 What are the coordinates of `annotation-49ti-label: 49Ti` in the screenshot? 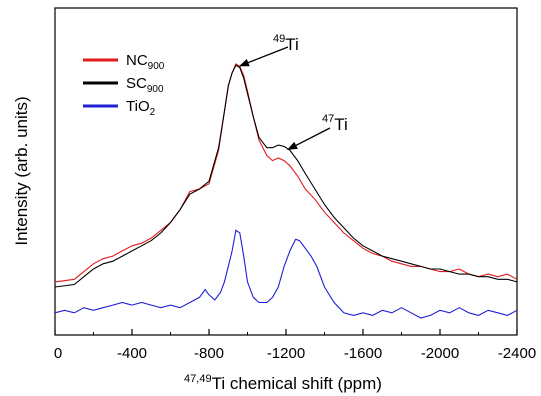 It's located at (286, 43).